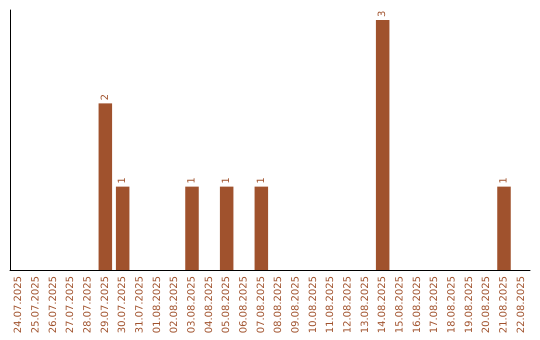 The image size is (540, 340). What do you see at coordinates (365, 305) in the screenshot?
I see `x-tick-label: 13.08.2025` at bounding box center [365, 305].